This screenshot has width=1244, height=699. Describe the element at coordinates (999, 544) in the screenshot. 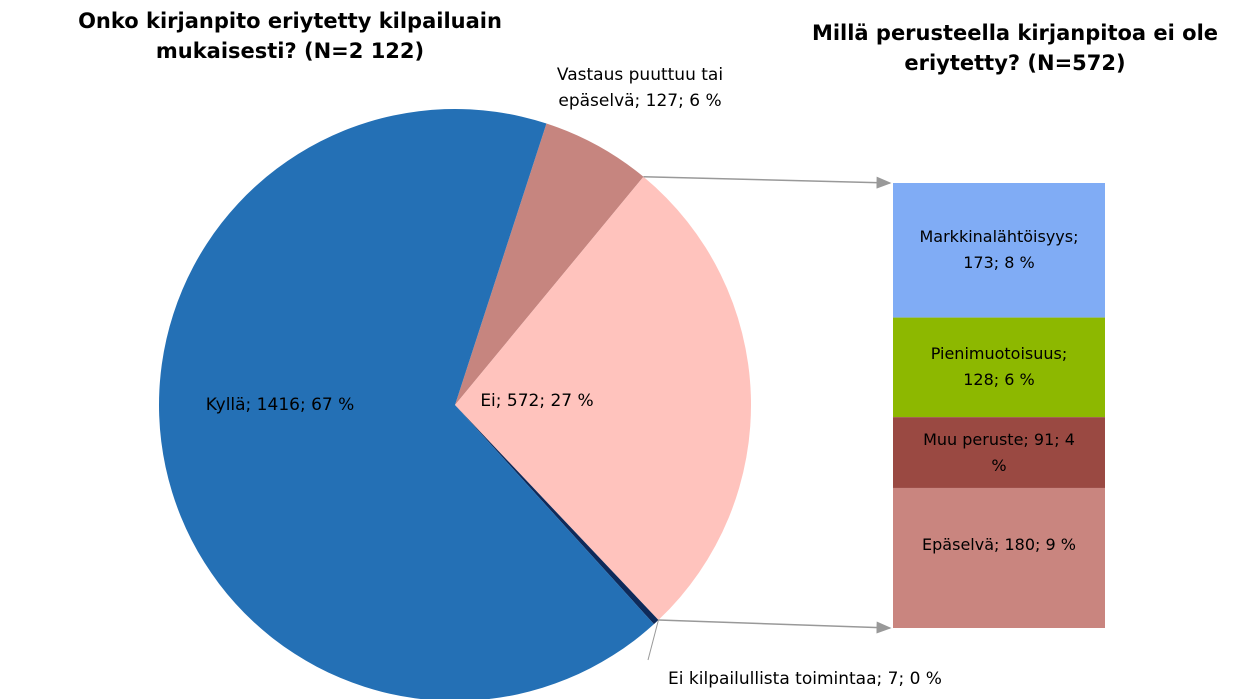

I see `data-label: Epäselvä; 180; 9 %` at that location.